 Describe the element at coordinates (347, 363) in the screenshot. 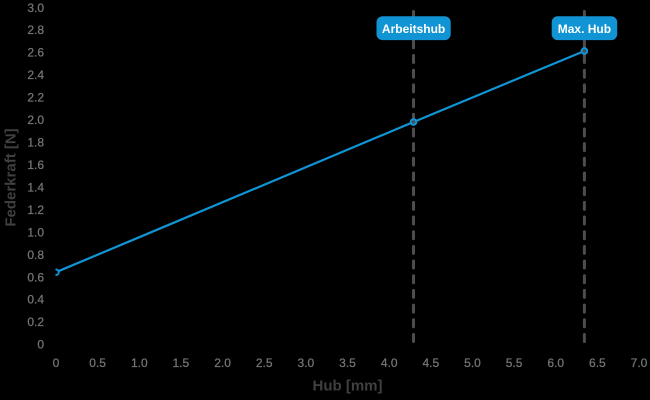

I see `svg-text: 3.5` at that location.